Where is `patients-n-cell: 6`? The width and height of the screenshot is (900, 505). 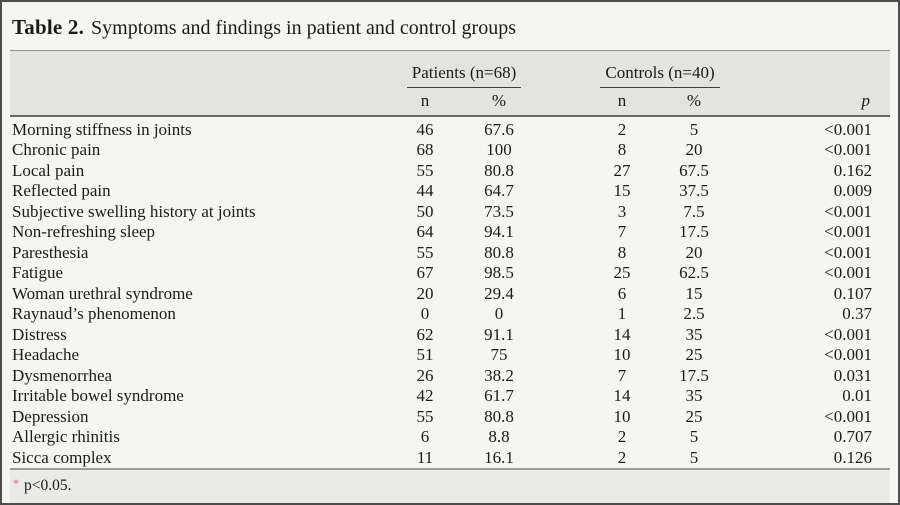 patients-n-cell: 6 is located at coordinates (425, 436).